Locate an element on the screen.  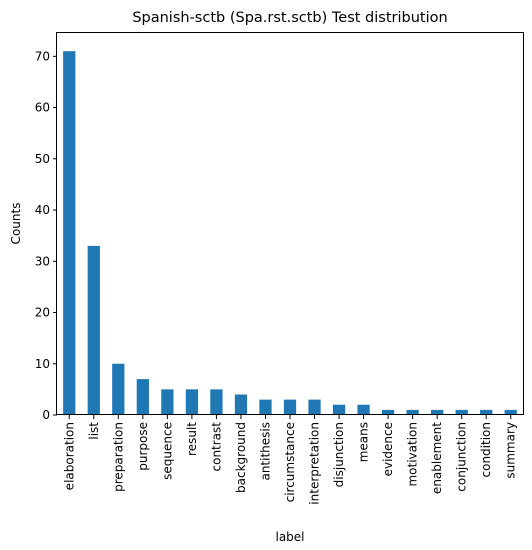
x-axis-label: label is located at coordinates (289, 537).